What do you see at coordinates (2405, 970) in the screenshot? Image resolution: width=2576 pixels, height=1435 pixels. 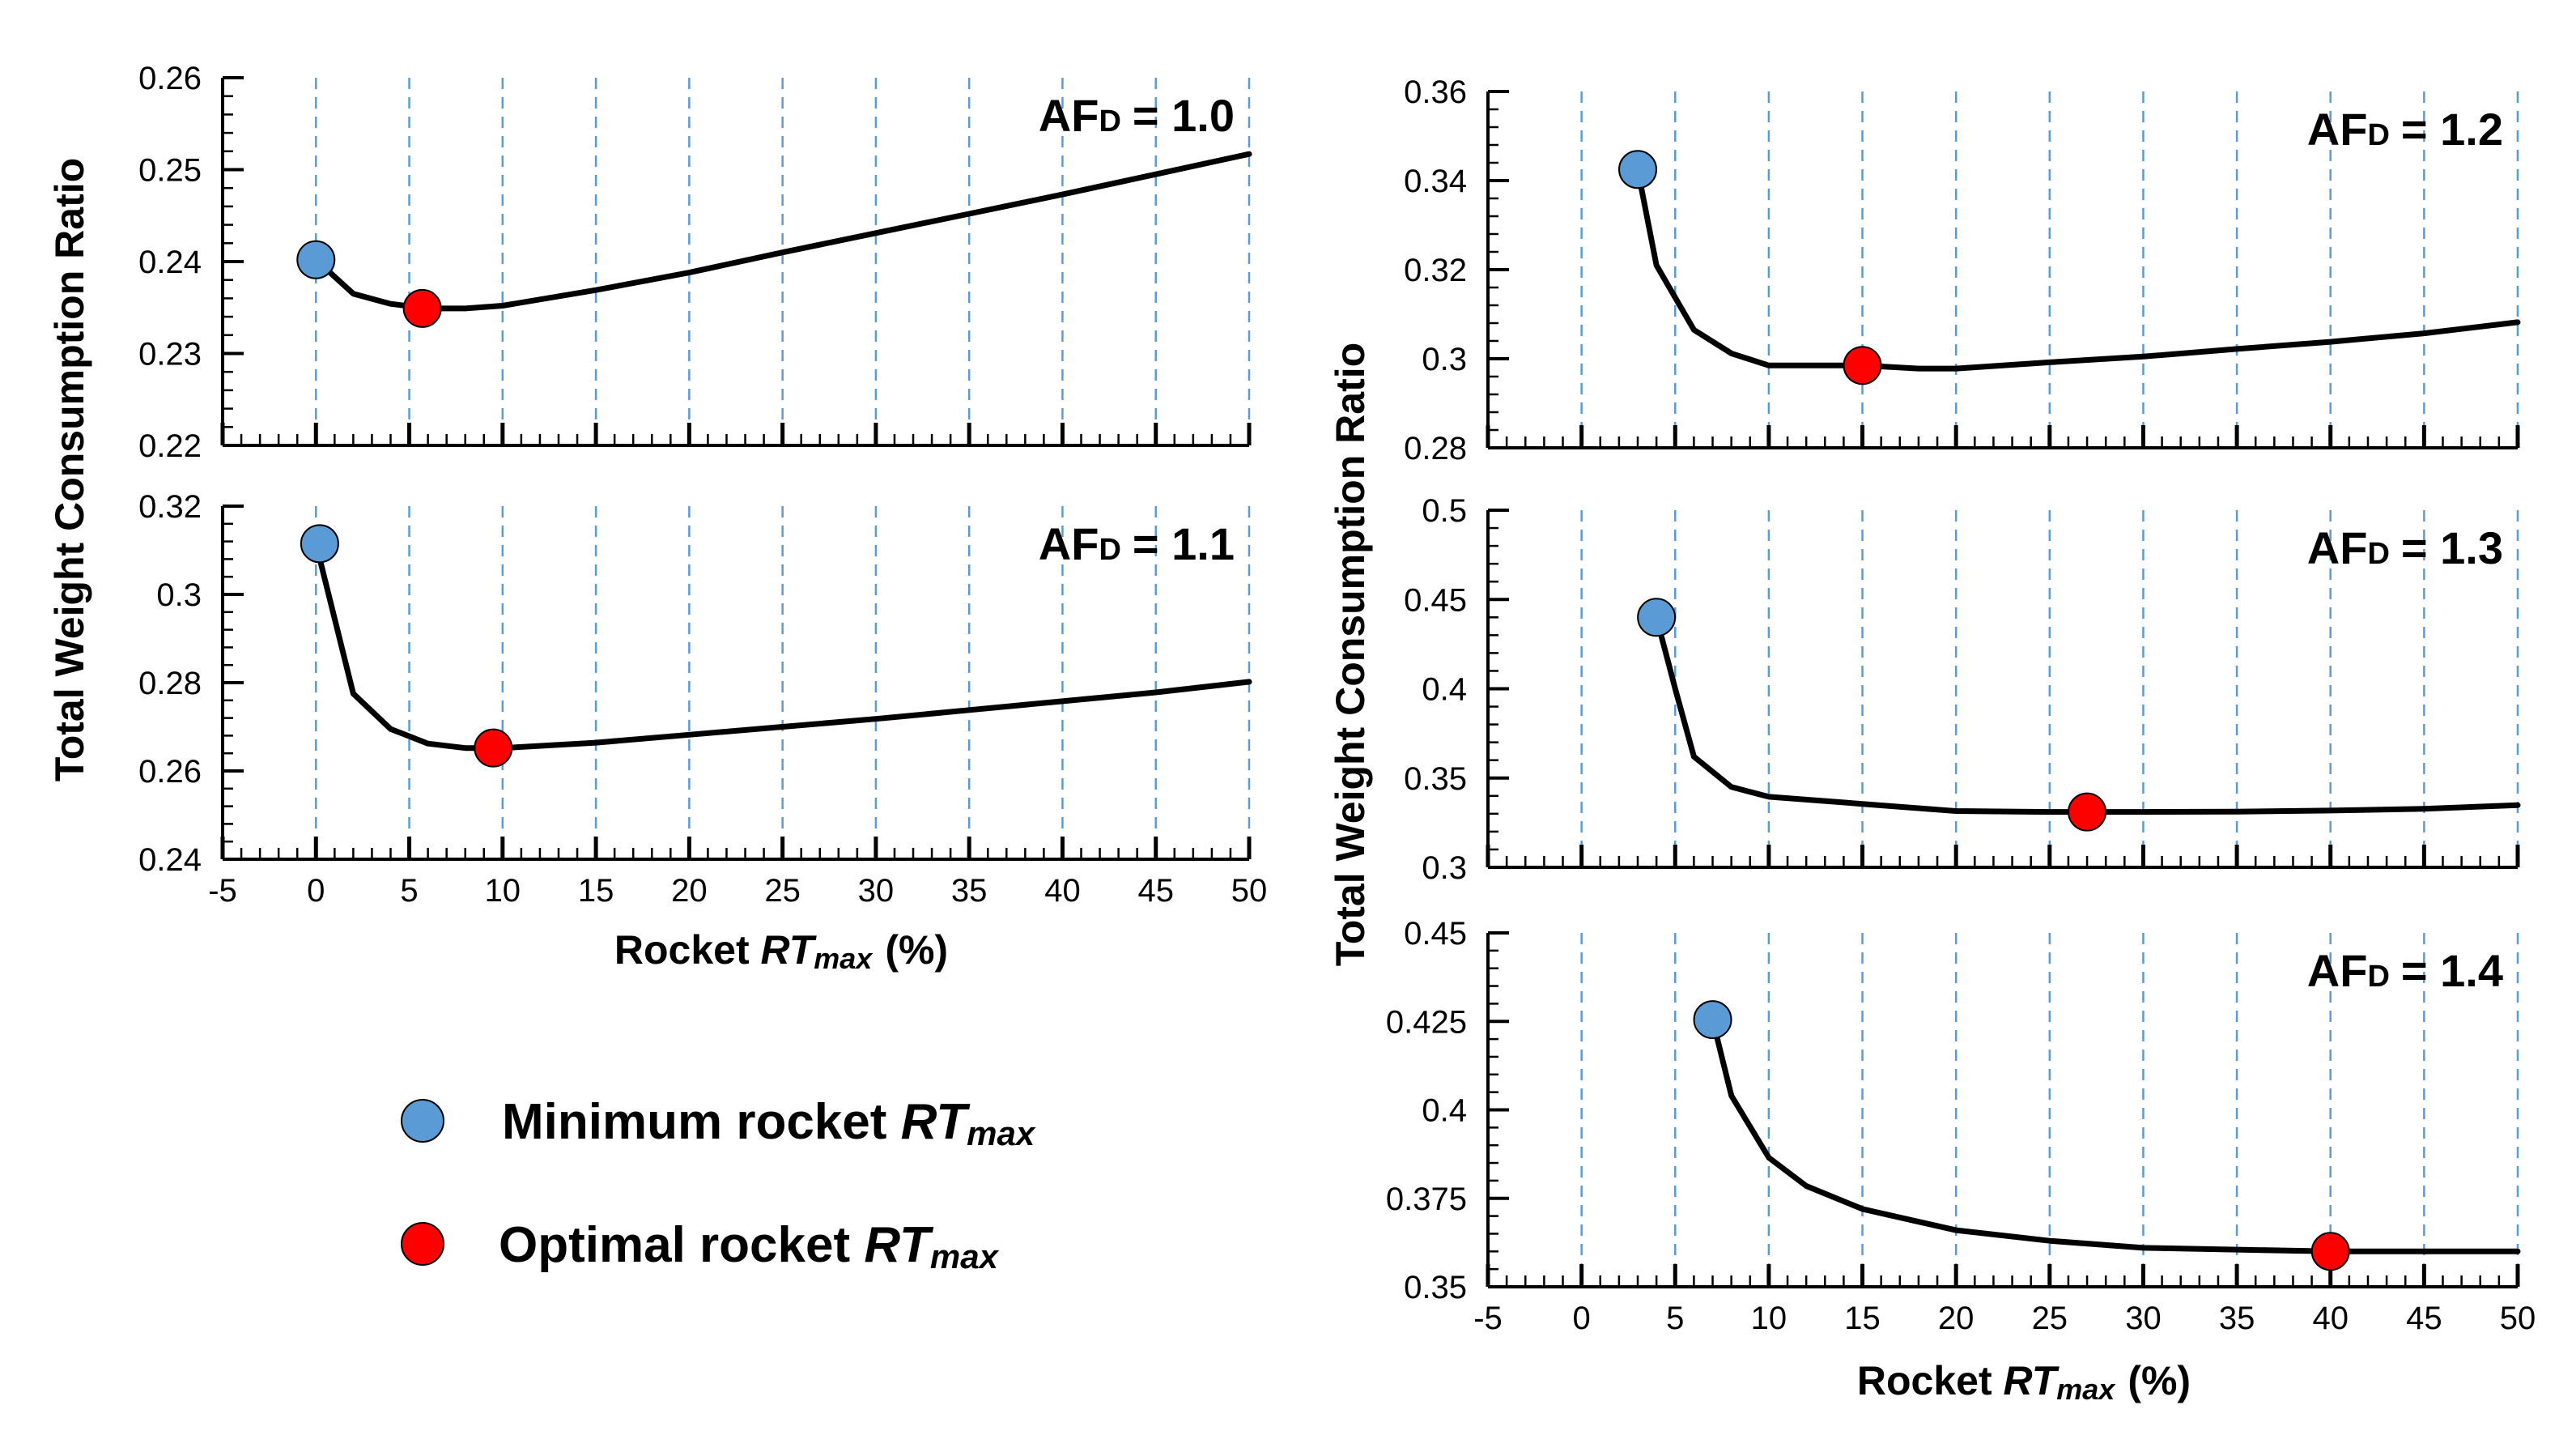 I see `panel-label: AFD = 1.4` at bounding box center [2405, 970].